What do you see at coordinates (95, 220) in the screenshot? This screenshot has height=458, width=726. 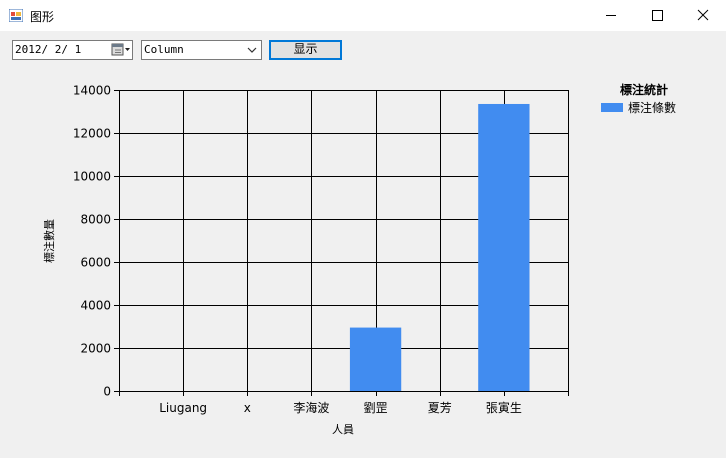 I see `y-tick-label: 8000` at bounding box center [95, 220].